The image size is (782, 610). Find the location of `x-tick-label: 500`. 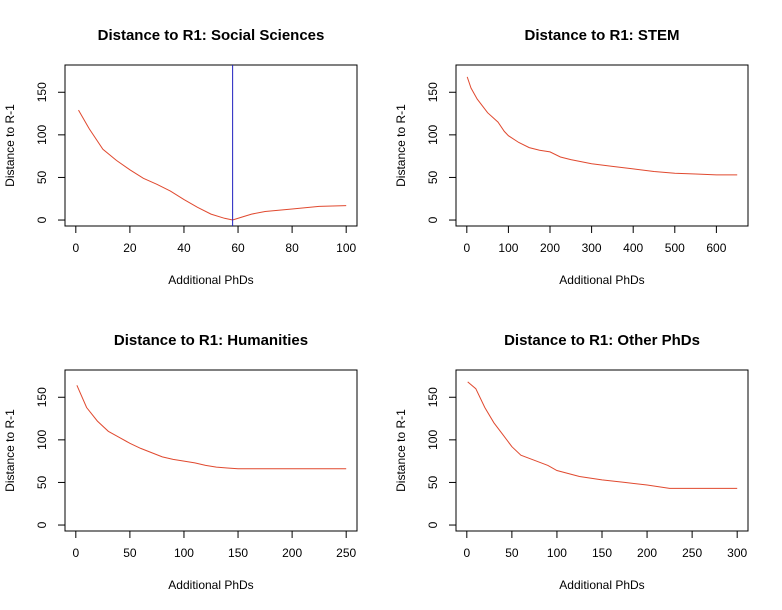

x-tick-label: 500 is located at coordinates (675, 248).